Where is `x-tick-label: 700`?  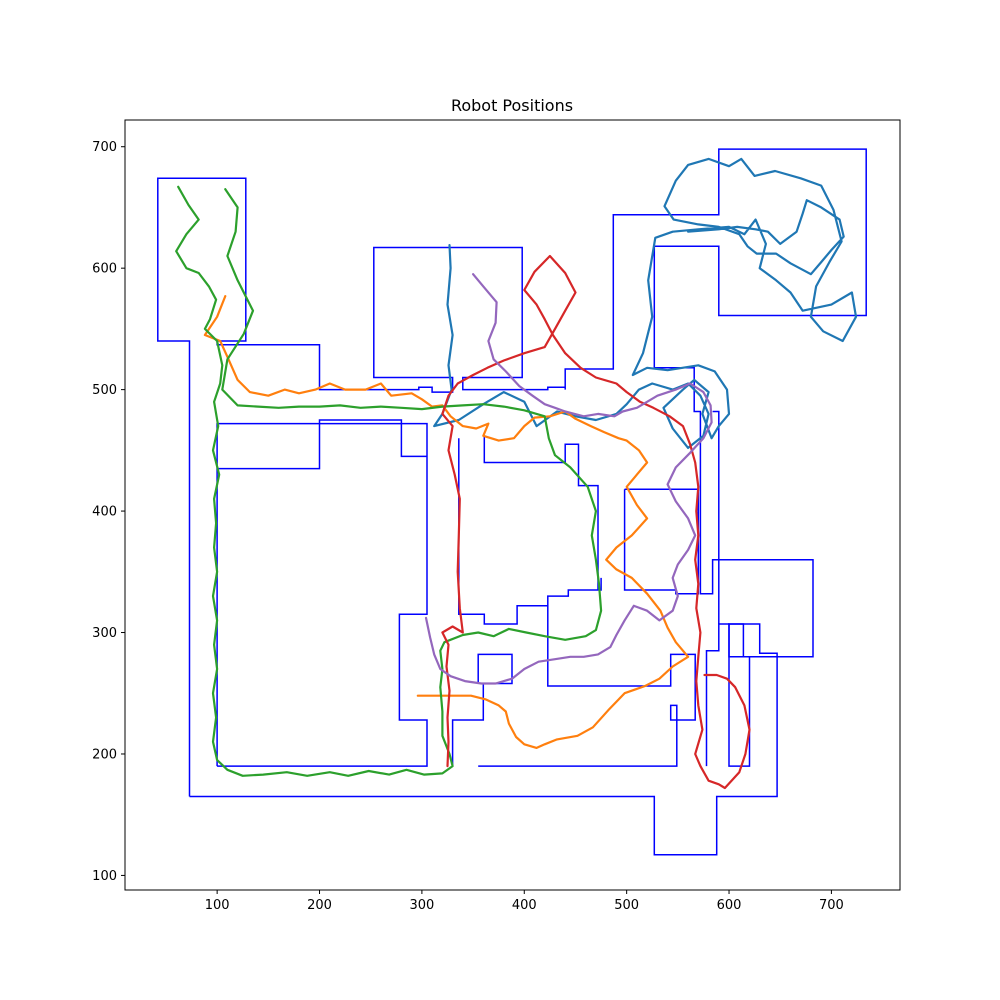 x-tick-label: 700 is located at coordinates (831, 905).